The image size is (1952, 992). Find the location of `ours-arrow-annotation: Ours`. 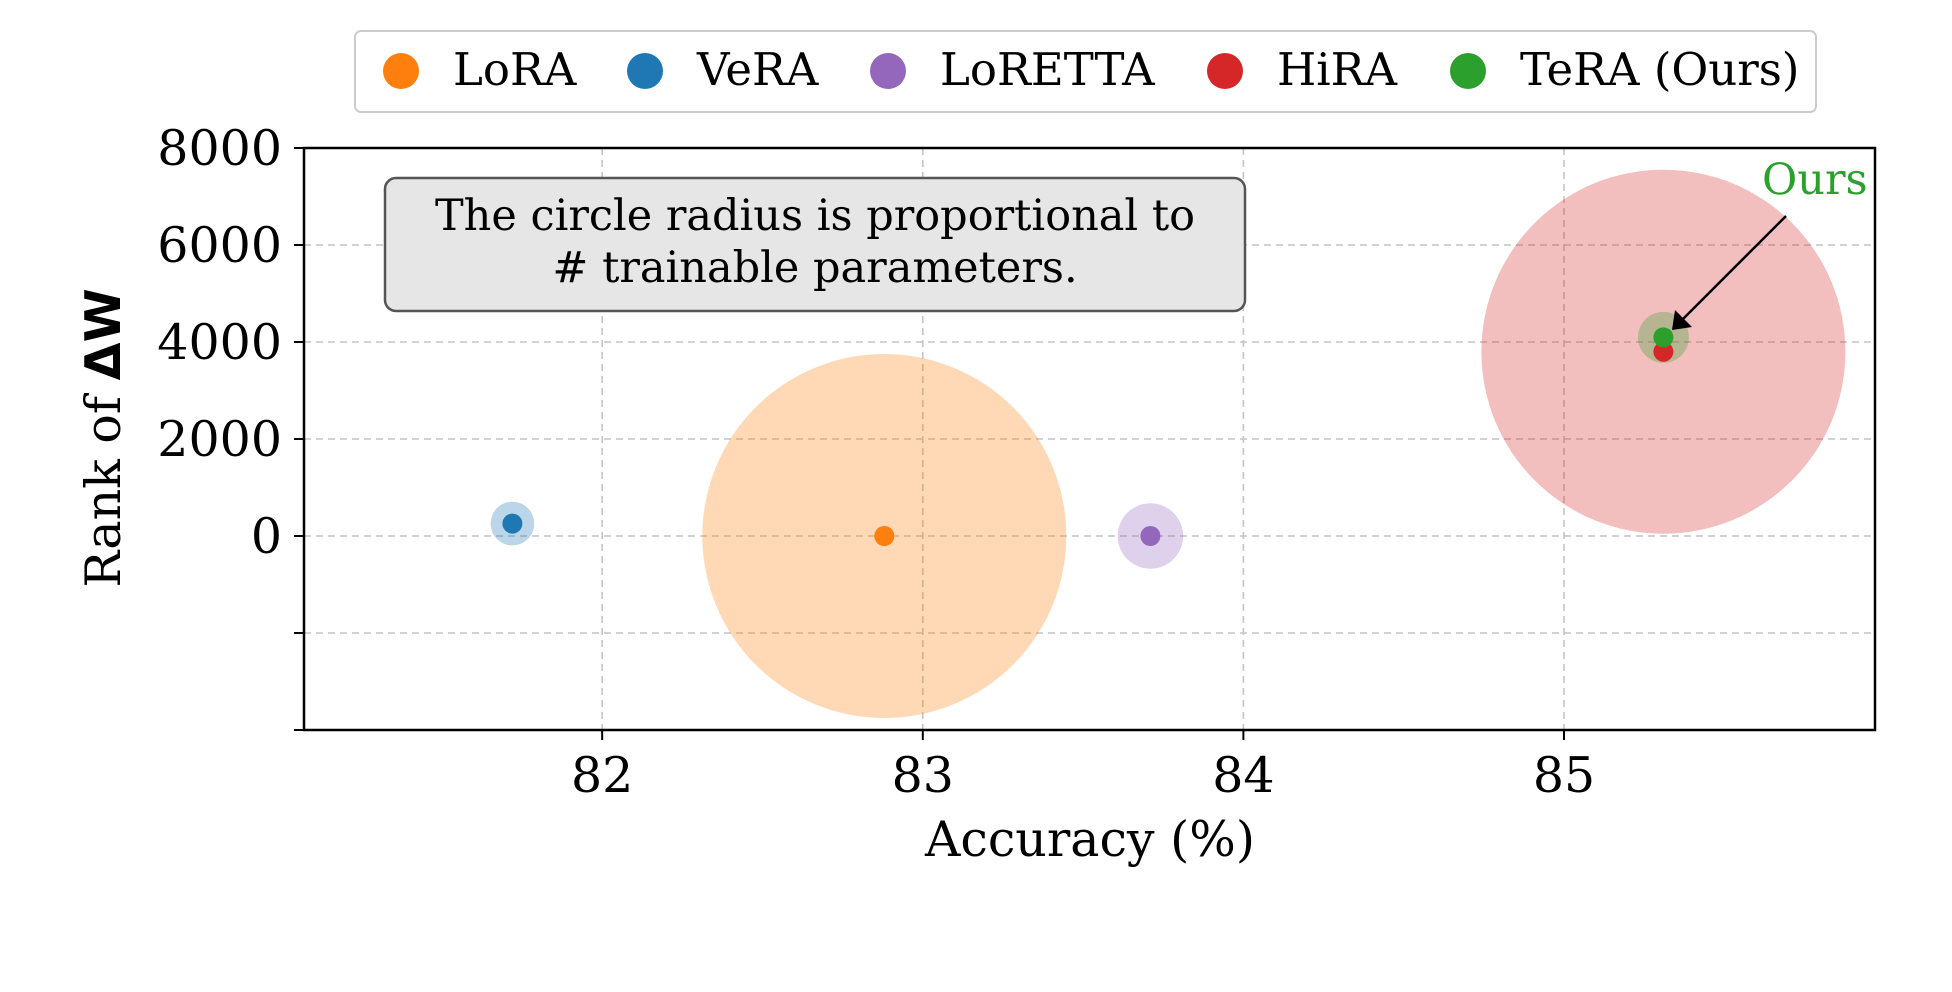

ours-arrow-annotation: Ours is located at coordinates (1770, 242).